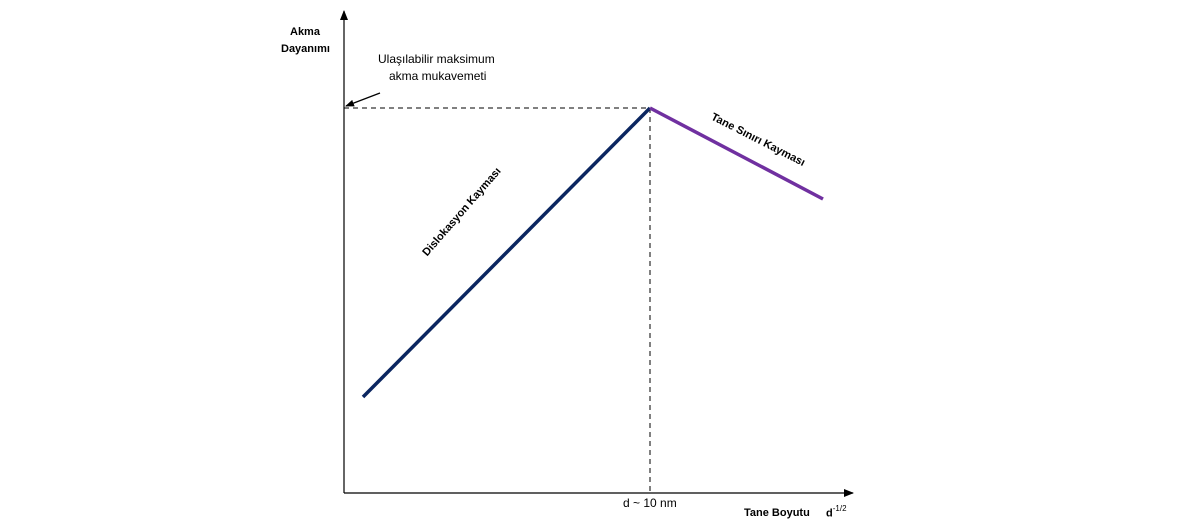  I want to click on annotation-line2: akma mukavemeti, so click(438, 76).